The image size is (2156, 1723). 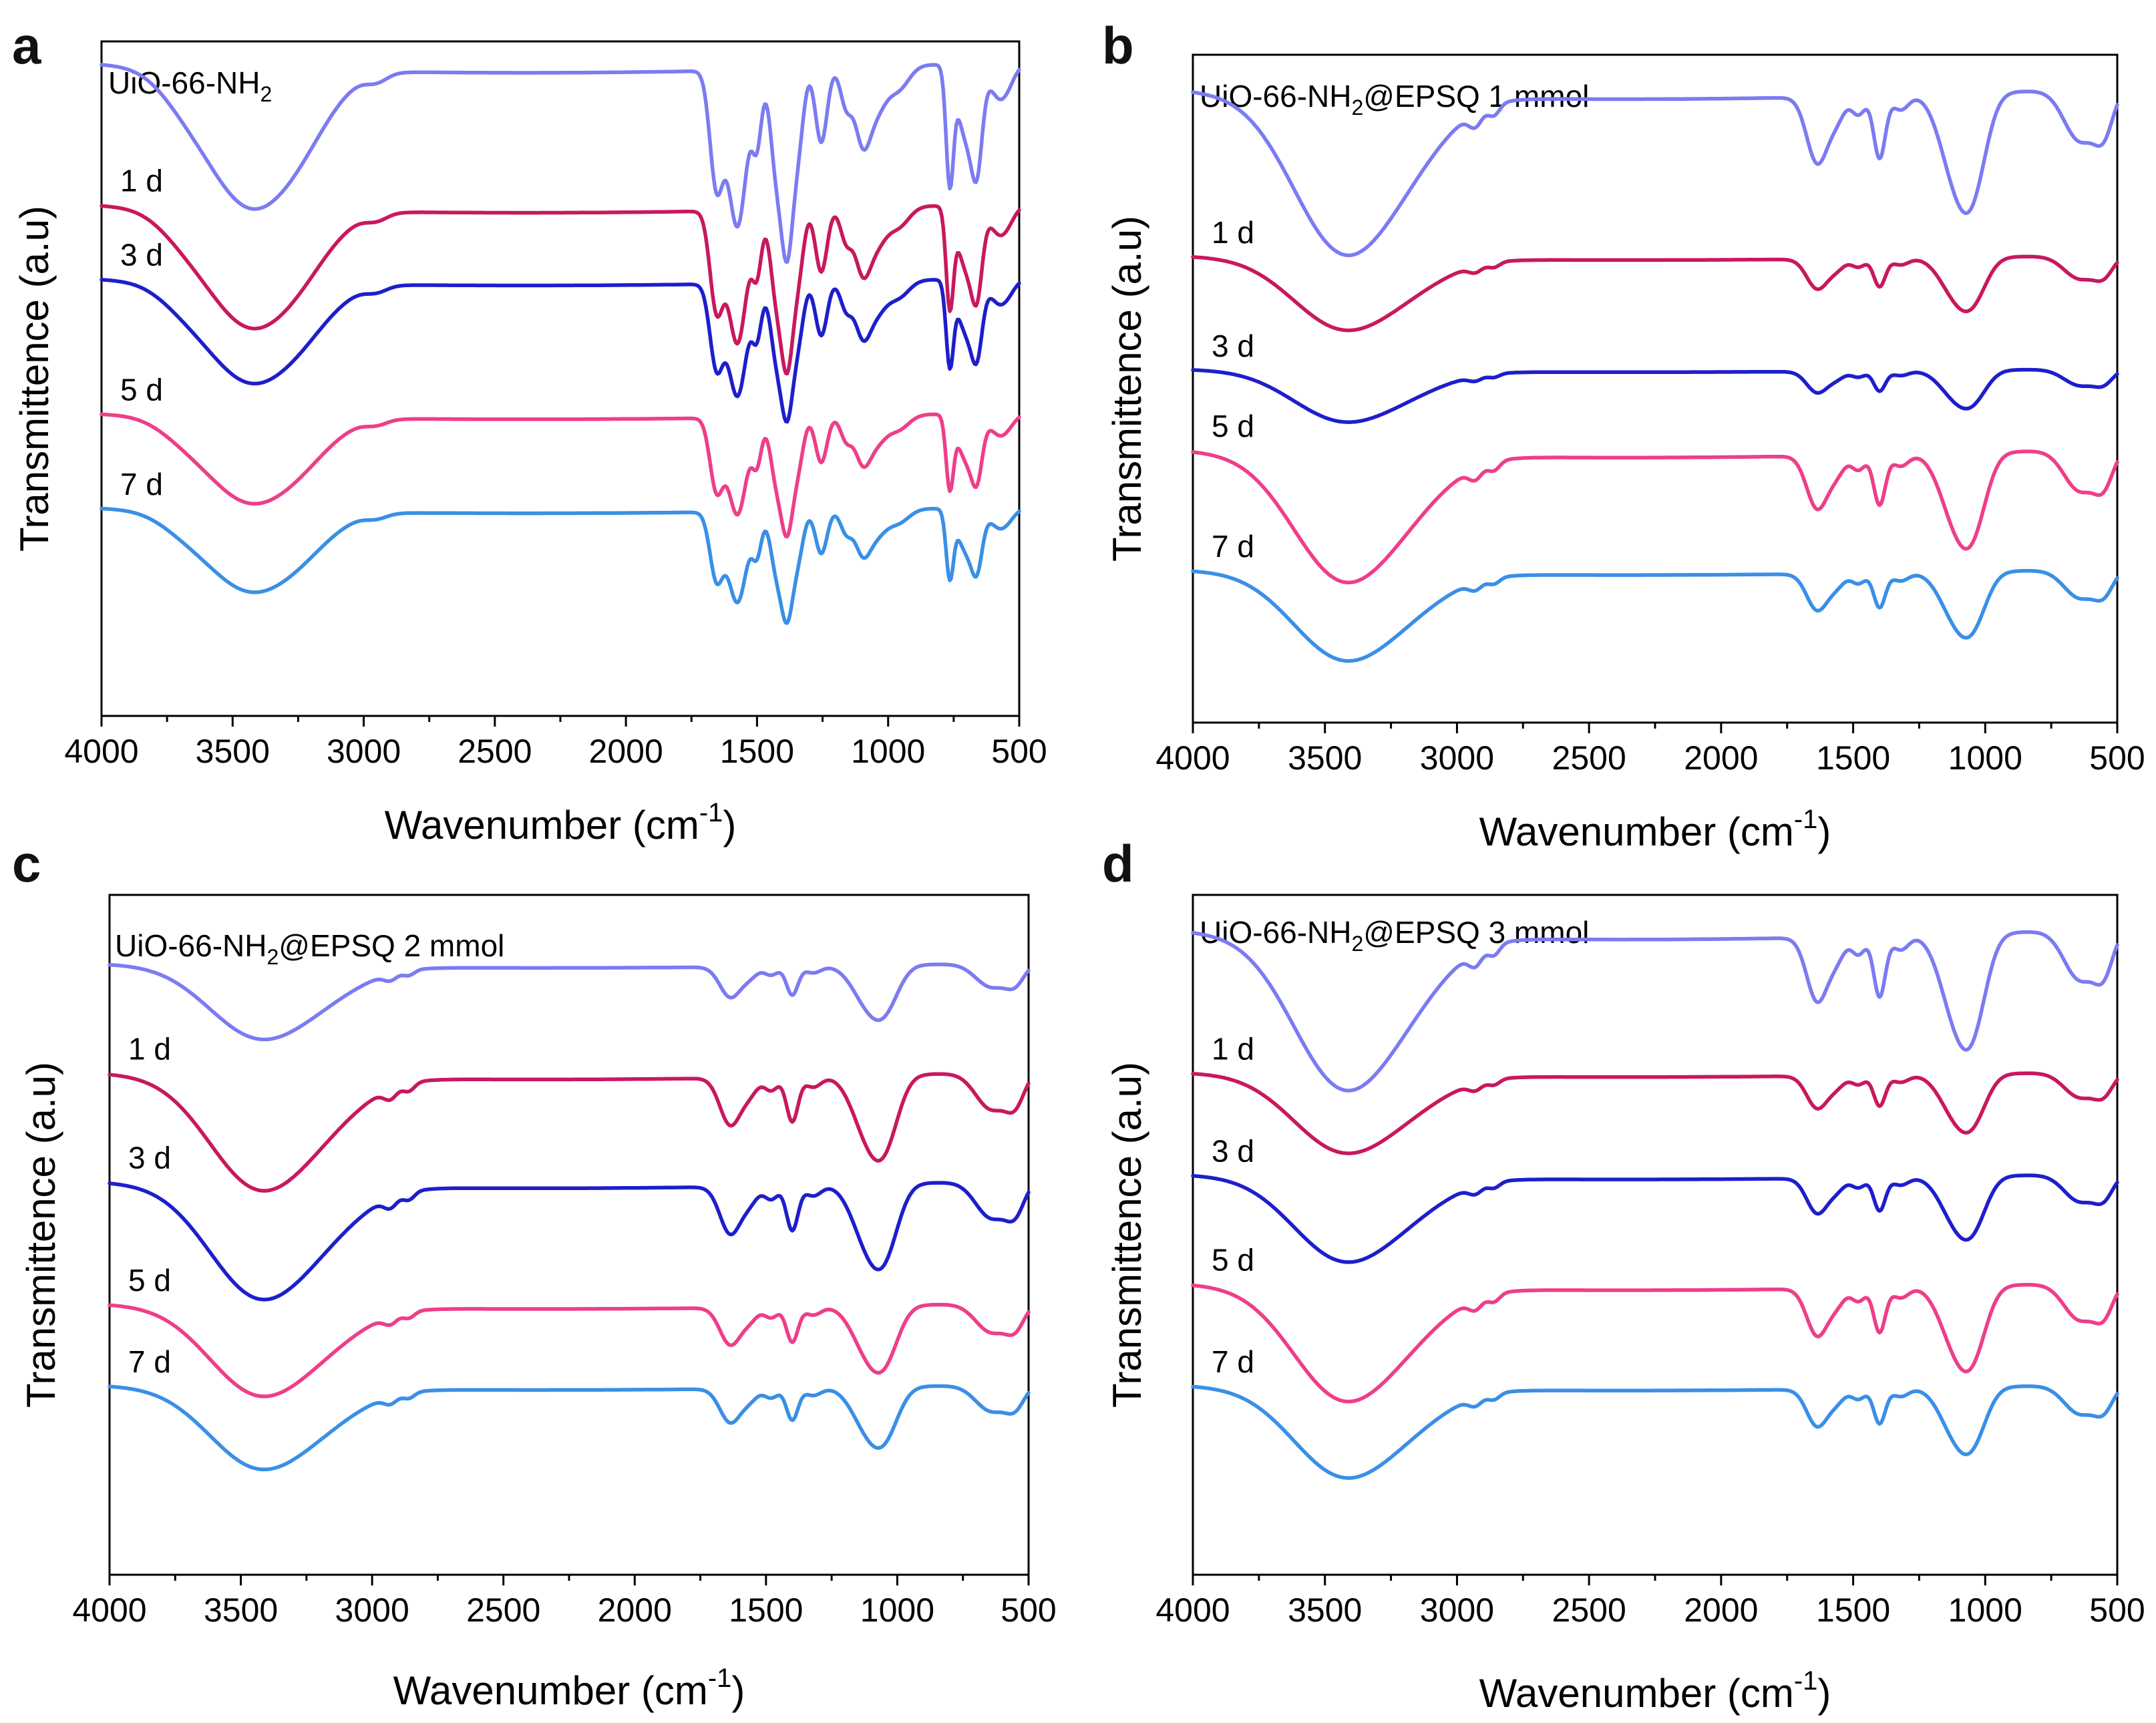 What do you see at coordinates (26, 45) in the screenshot?
I see `panel-letter-a: a` at bounding box center [26, 45].